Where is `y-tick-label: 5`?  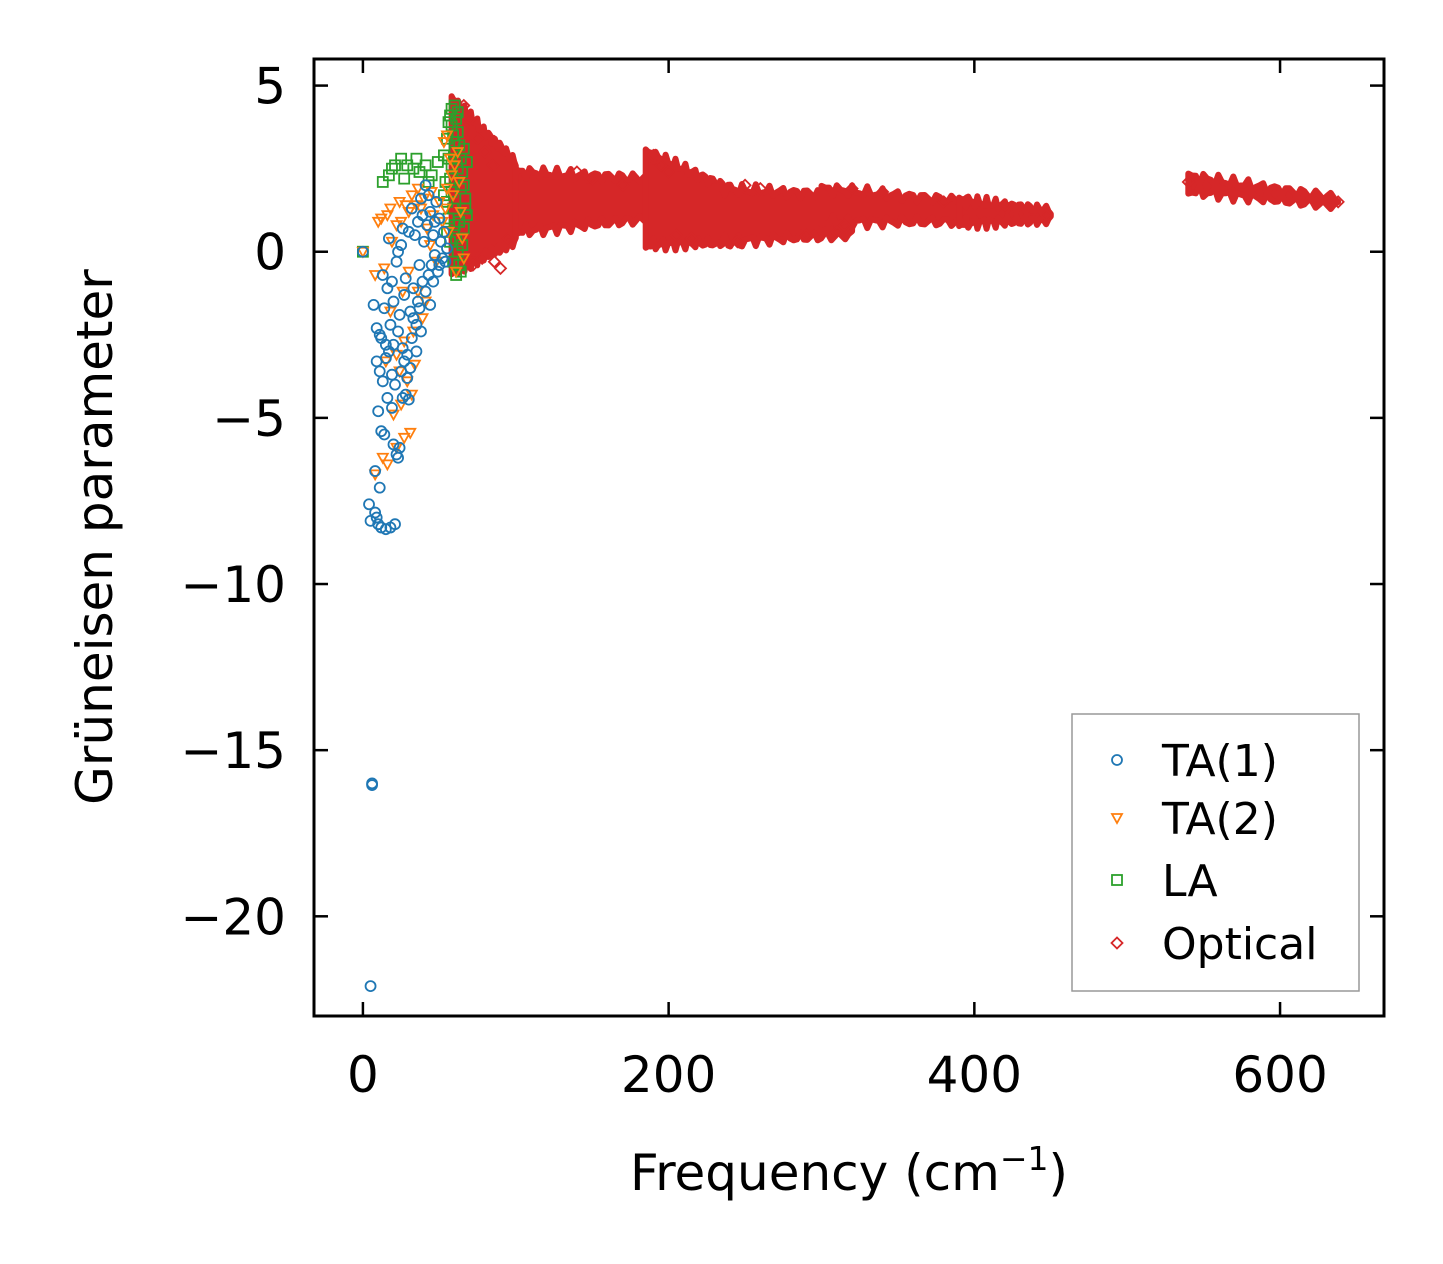 y-tick-label: 5 is located at coordinates (270, 87).